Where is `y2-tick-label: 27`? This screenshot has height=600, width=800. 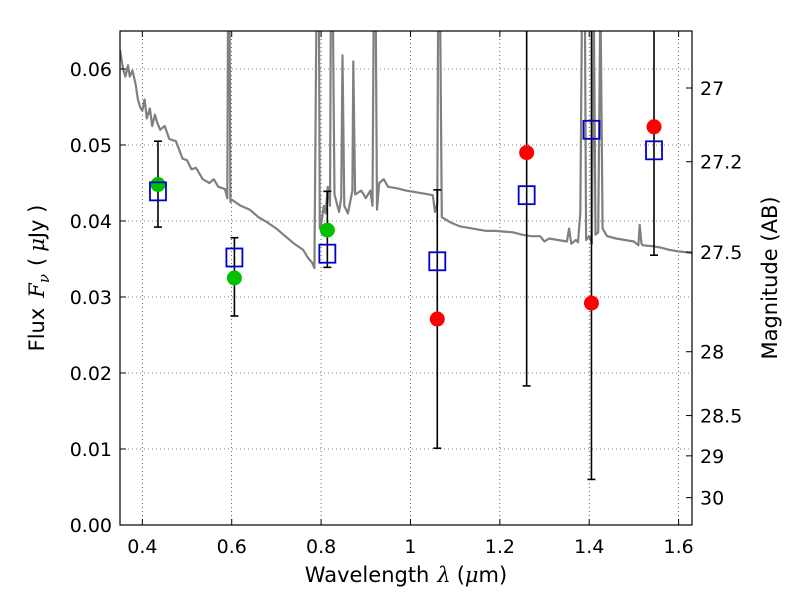 y2-tick-label: 27 is located at coordinates (712, 89).